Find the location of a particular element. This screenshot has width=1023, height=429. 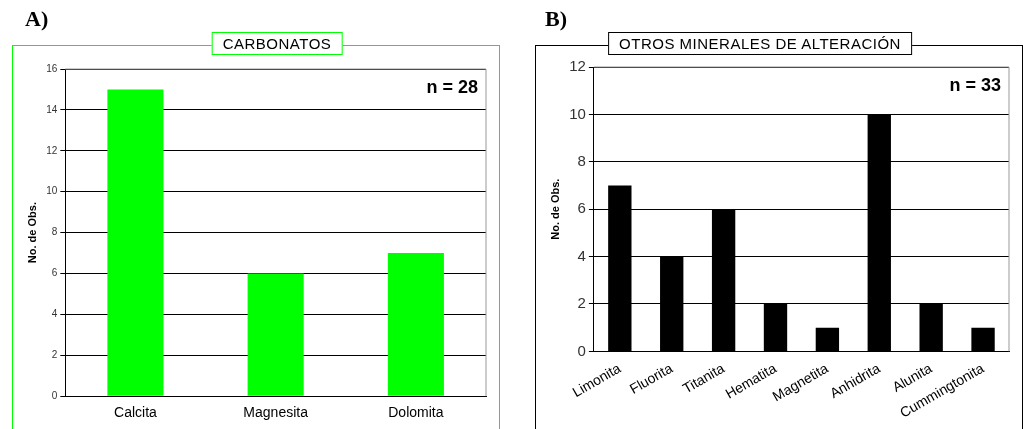

x-tick-label: Magnesita is located at coordinates (276, 412).